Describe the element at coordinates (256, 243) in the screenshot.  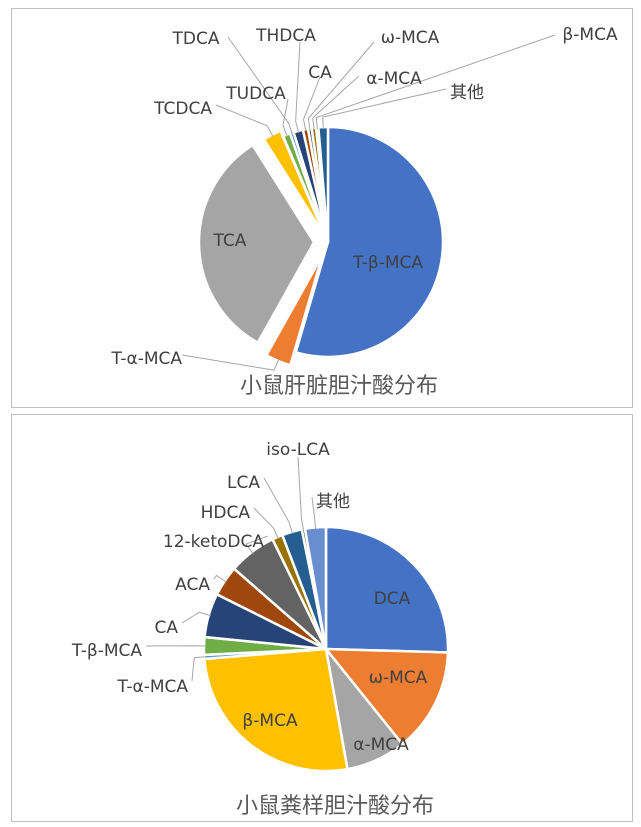
I see `pie-slice-tca` at that location.